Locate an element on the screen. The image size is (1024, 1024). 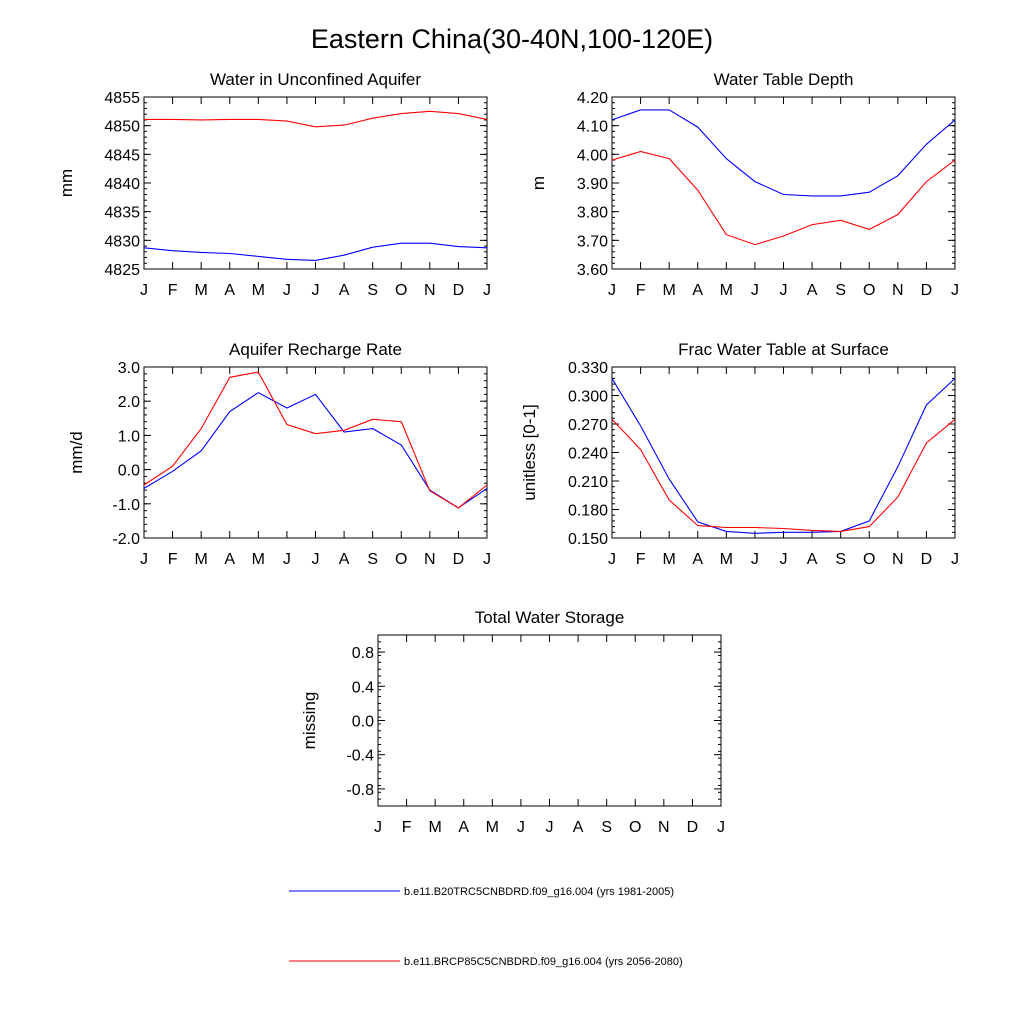
y-tick-label: 4850 is located at coordinates (122, 127).